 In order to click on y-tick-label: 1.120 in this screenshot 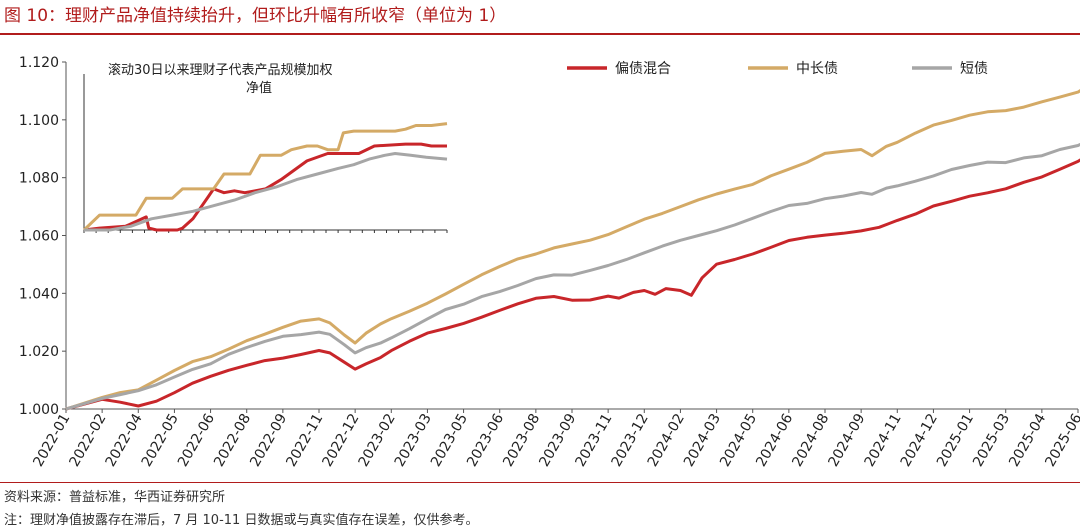, I will do `click(39, 63)`.